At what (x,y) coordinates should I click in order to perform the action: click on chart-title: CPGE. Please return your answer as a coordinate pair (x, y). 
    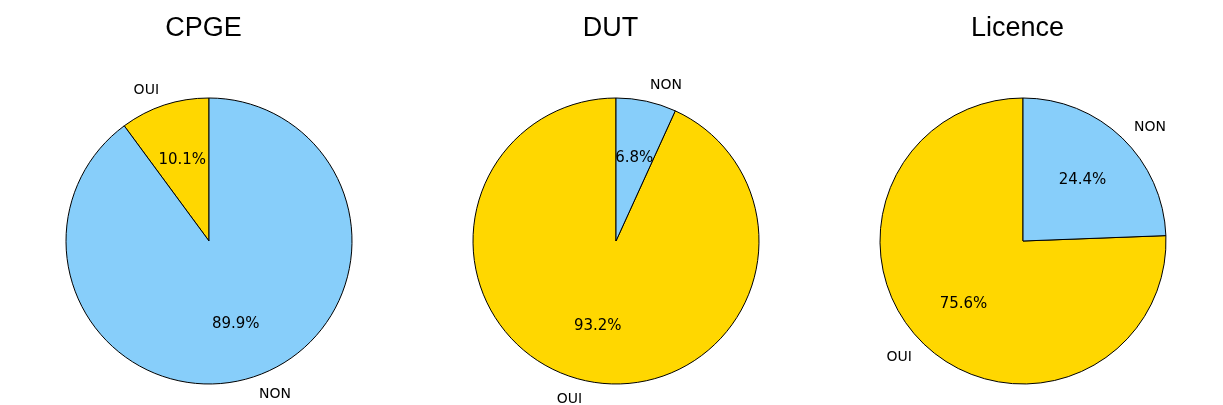
    Looking at the image, I should click on (203, 27).